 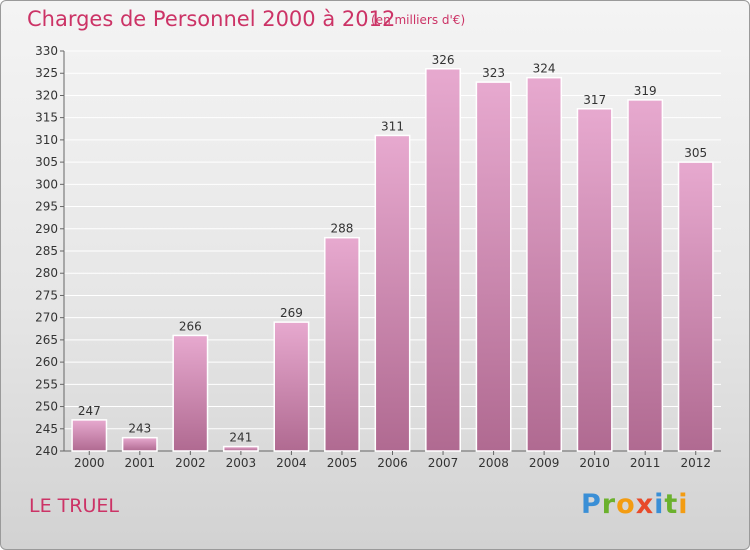 What do you see at coordinates (342, 463) in the screenshot?
I see `x-tick-label-2005: 2005` at bounding box center [342, 463].